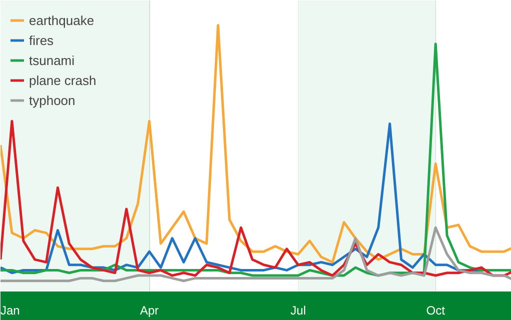 Image resolution: width=511 pixels, height=320 pixels. Describe the element at coordinates (52, 100) in the screenshot. I see `legend-label: typhoon` at that location.